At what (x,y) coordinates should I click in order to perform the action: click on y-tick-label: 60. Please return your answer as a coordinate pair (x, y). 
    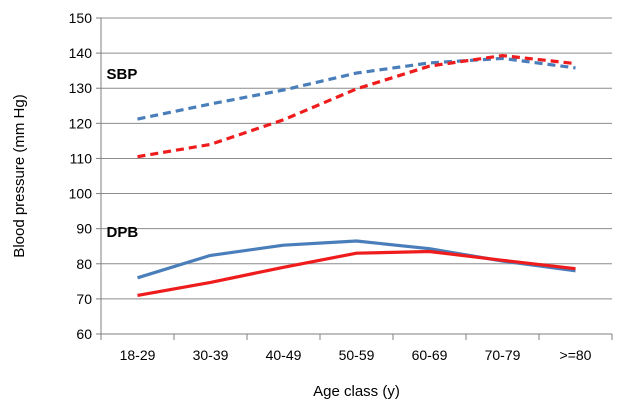
    Looking at the image, I should click on (84, 334).